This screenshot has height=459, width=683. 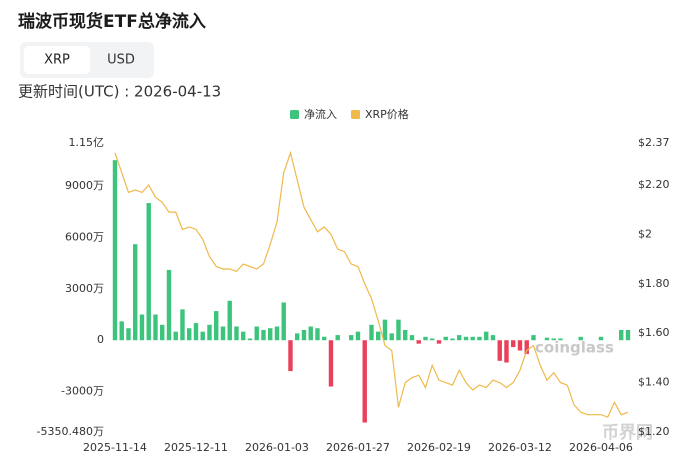 What do you see at coordinates (121, 60) in the screenshot?
I see `tab: USD` at bounding box center [121, 60].